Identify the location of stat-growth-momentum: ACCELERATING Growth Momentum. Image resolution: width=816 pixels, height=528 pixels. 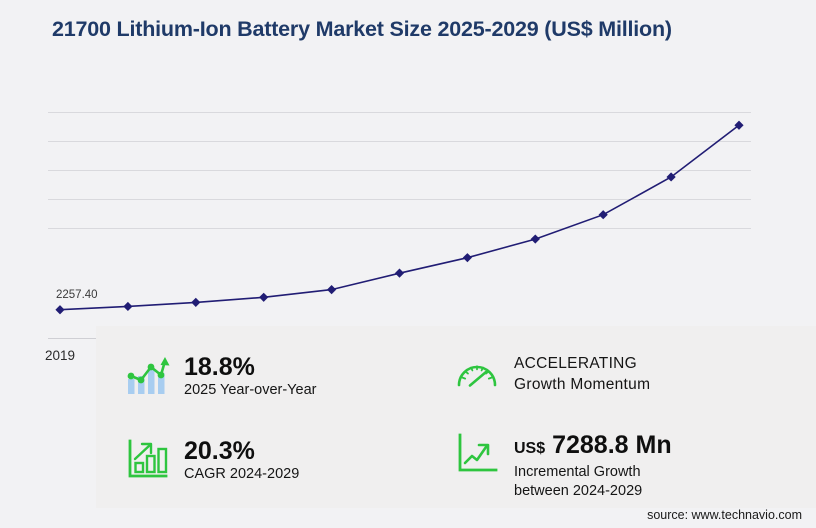
(552, 375).